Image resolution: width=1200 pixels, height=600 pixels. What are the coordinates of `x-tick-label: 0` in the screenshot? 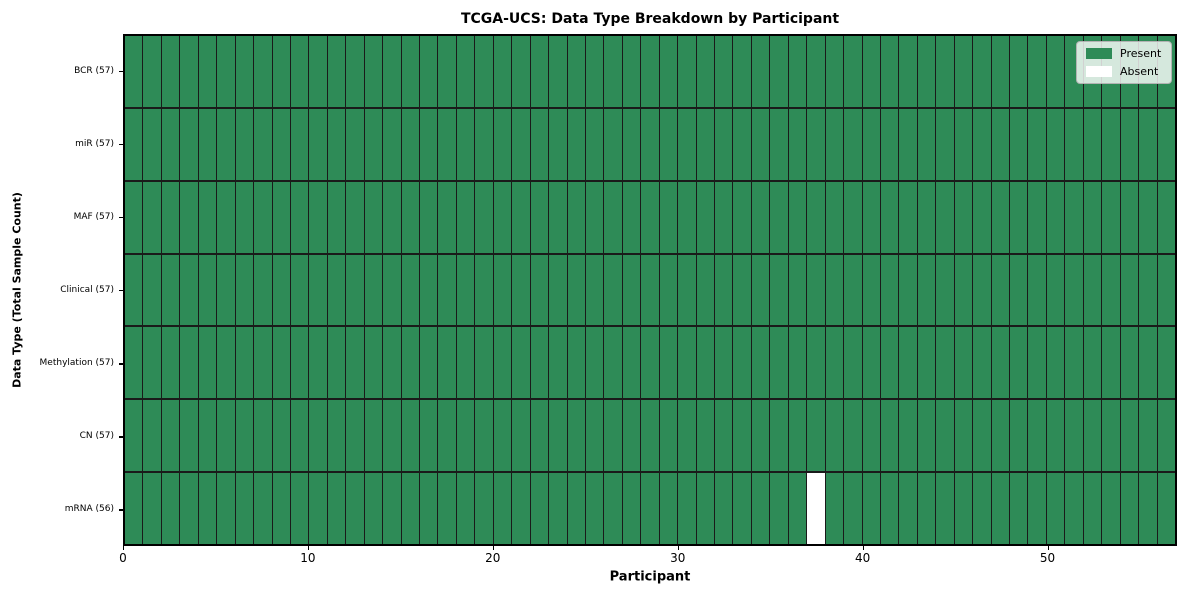 It's located at (123, 558).